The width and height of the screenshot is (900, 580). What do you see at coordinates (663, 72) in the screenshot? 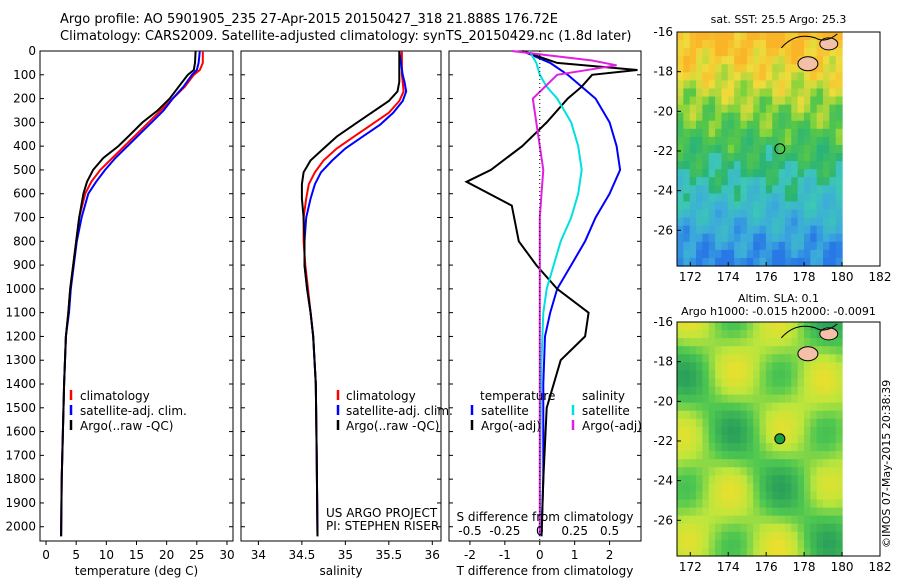
I see `sst-map-ytick-label: -18` at bounding box center [663, 72].